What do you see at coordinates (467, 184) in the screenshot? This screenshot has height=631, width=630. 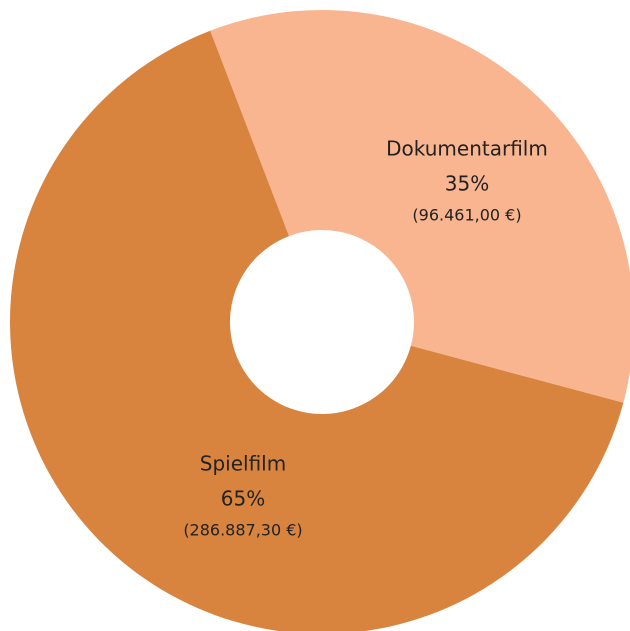 I see `value-label: 35%` at bounding box center [467, 184].